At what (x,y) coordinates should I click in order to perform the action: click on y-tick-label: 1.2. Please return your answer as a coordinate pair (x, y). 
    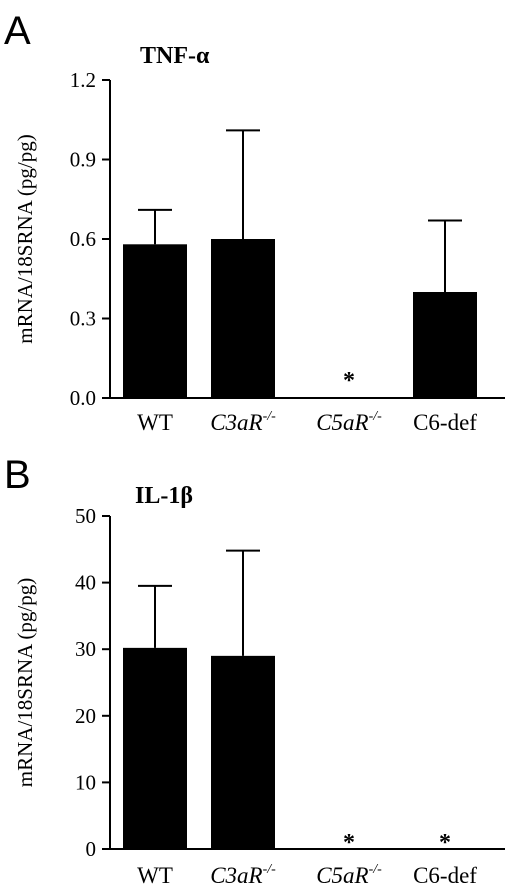
    Looking at the image, I should click on (83, 80).